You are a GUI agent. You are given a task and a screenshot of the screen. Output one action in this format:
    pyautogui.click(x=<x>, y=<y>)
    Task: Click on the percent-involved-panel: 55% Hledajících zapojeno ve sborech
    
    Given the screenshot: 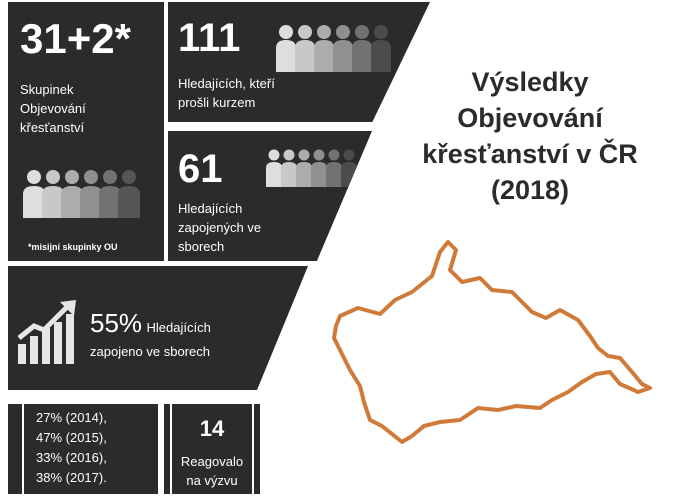 What is the action you would take?
    pyautogui.click(x=158, y=328)
    